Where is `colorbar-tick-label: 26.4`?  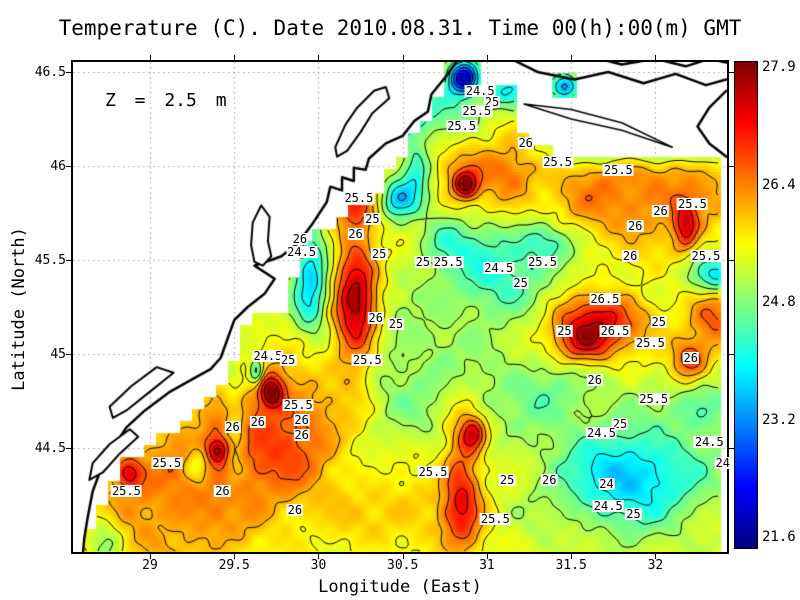 colorbar-tick-label: 26.4 is located at coordinates (779, 184).